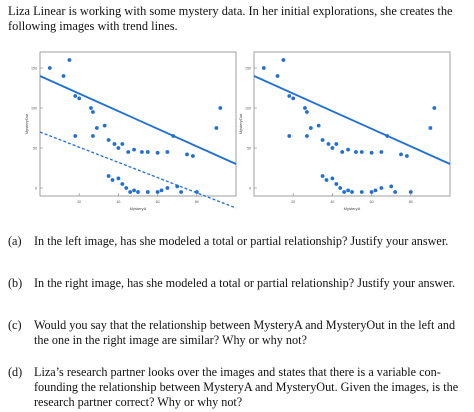 The image size is (474, 412). What do you see at coordinates (138, 124) in the screenshot?
I see `left-plot-frame` at bounding box center [138, 124].